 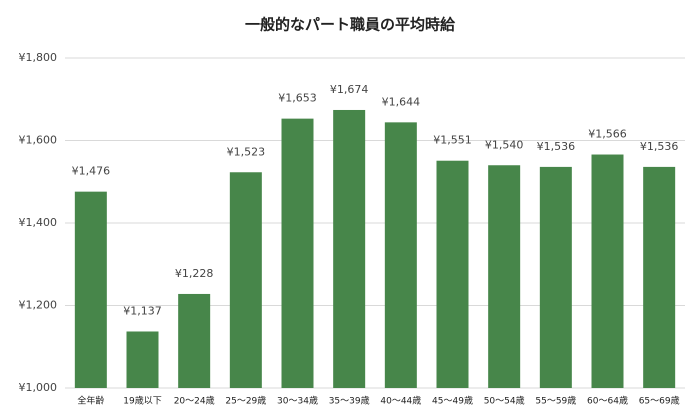 I want to click on value-label: ¥1,644, so click(x=401, y=101).